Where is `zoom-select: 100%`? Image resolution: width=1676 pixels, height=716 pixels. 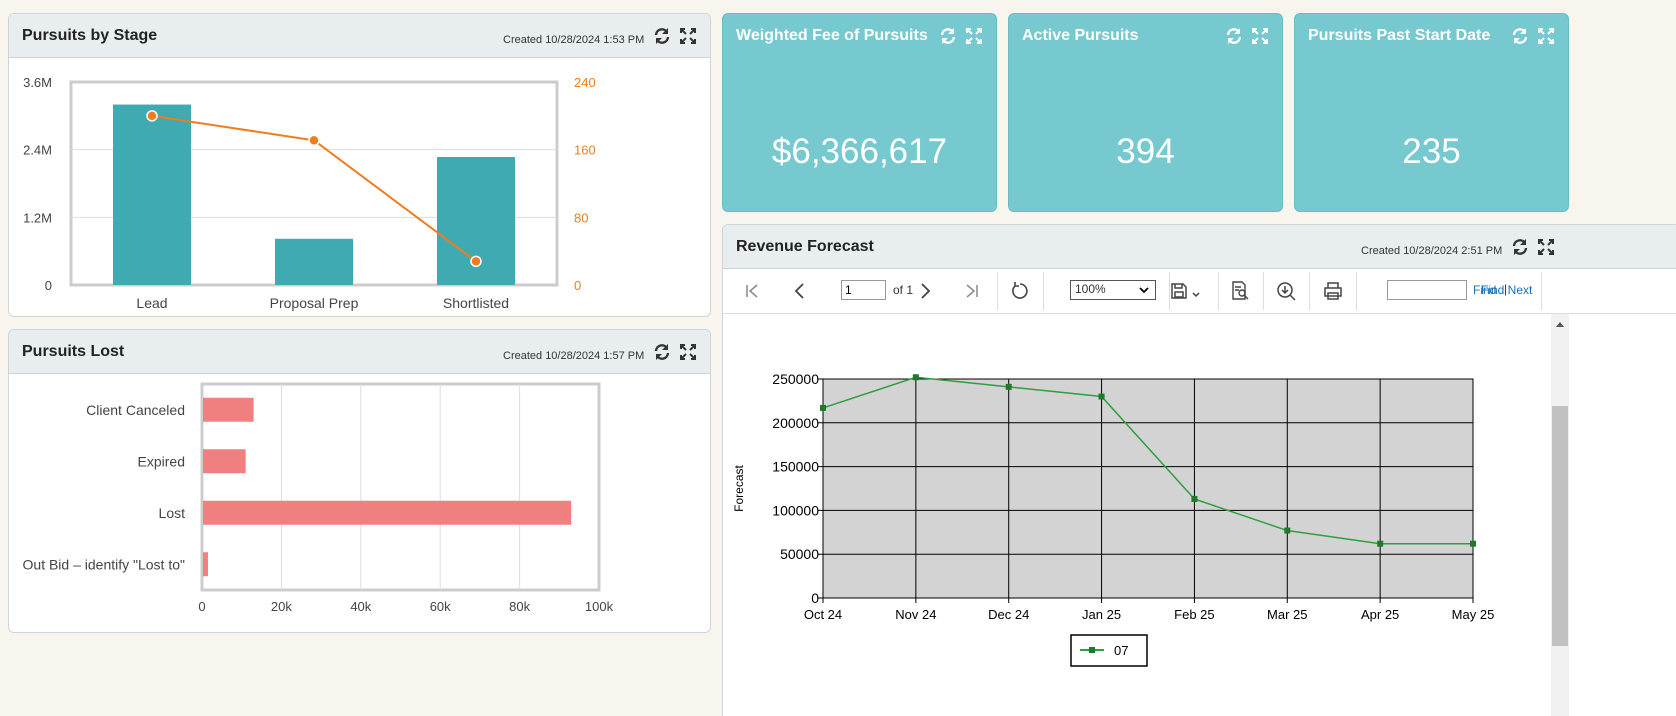 zoom-select: 100% is located at coordinates (1113, 290).